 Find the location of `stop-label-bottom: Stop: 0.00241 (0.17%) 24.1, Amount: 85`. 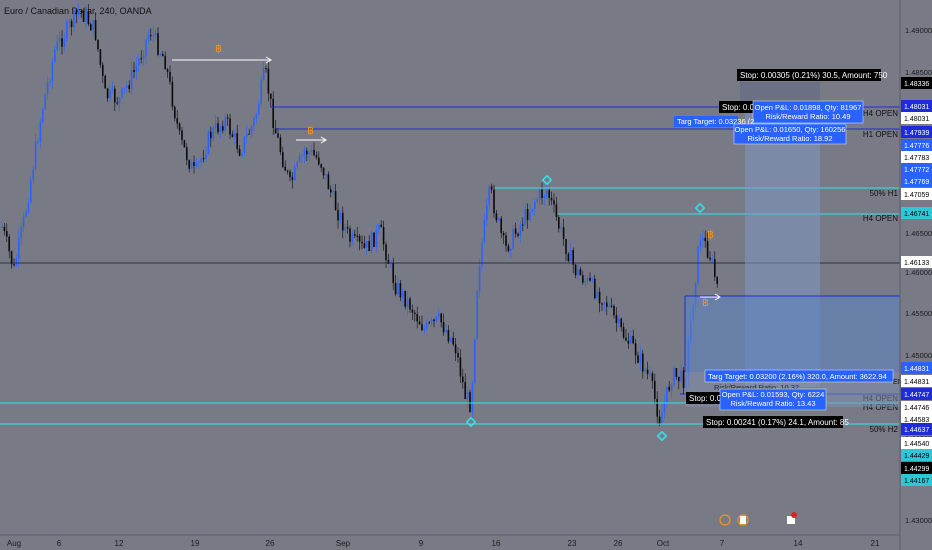

stop-label-bottom: Stop: 0.00241 (0.17%) 24.1, Amount: 85 is located at coordinates (776, 422).